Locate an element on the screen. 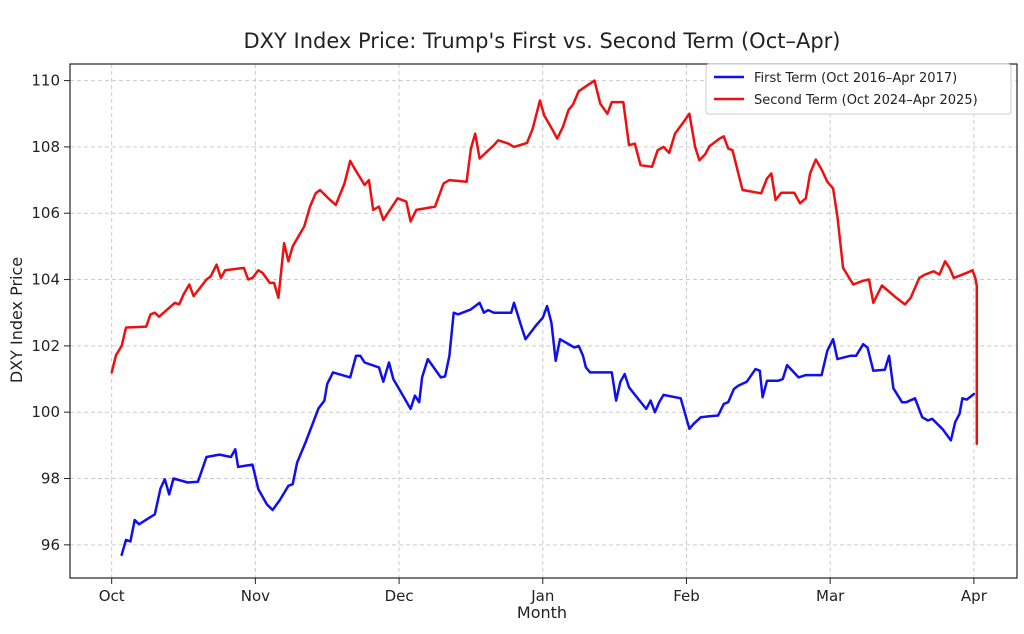 Image resolution: width=1024 pixels, height=634 pixels. y-tick-label: 110 is located at coordinates (45, 81).